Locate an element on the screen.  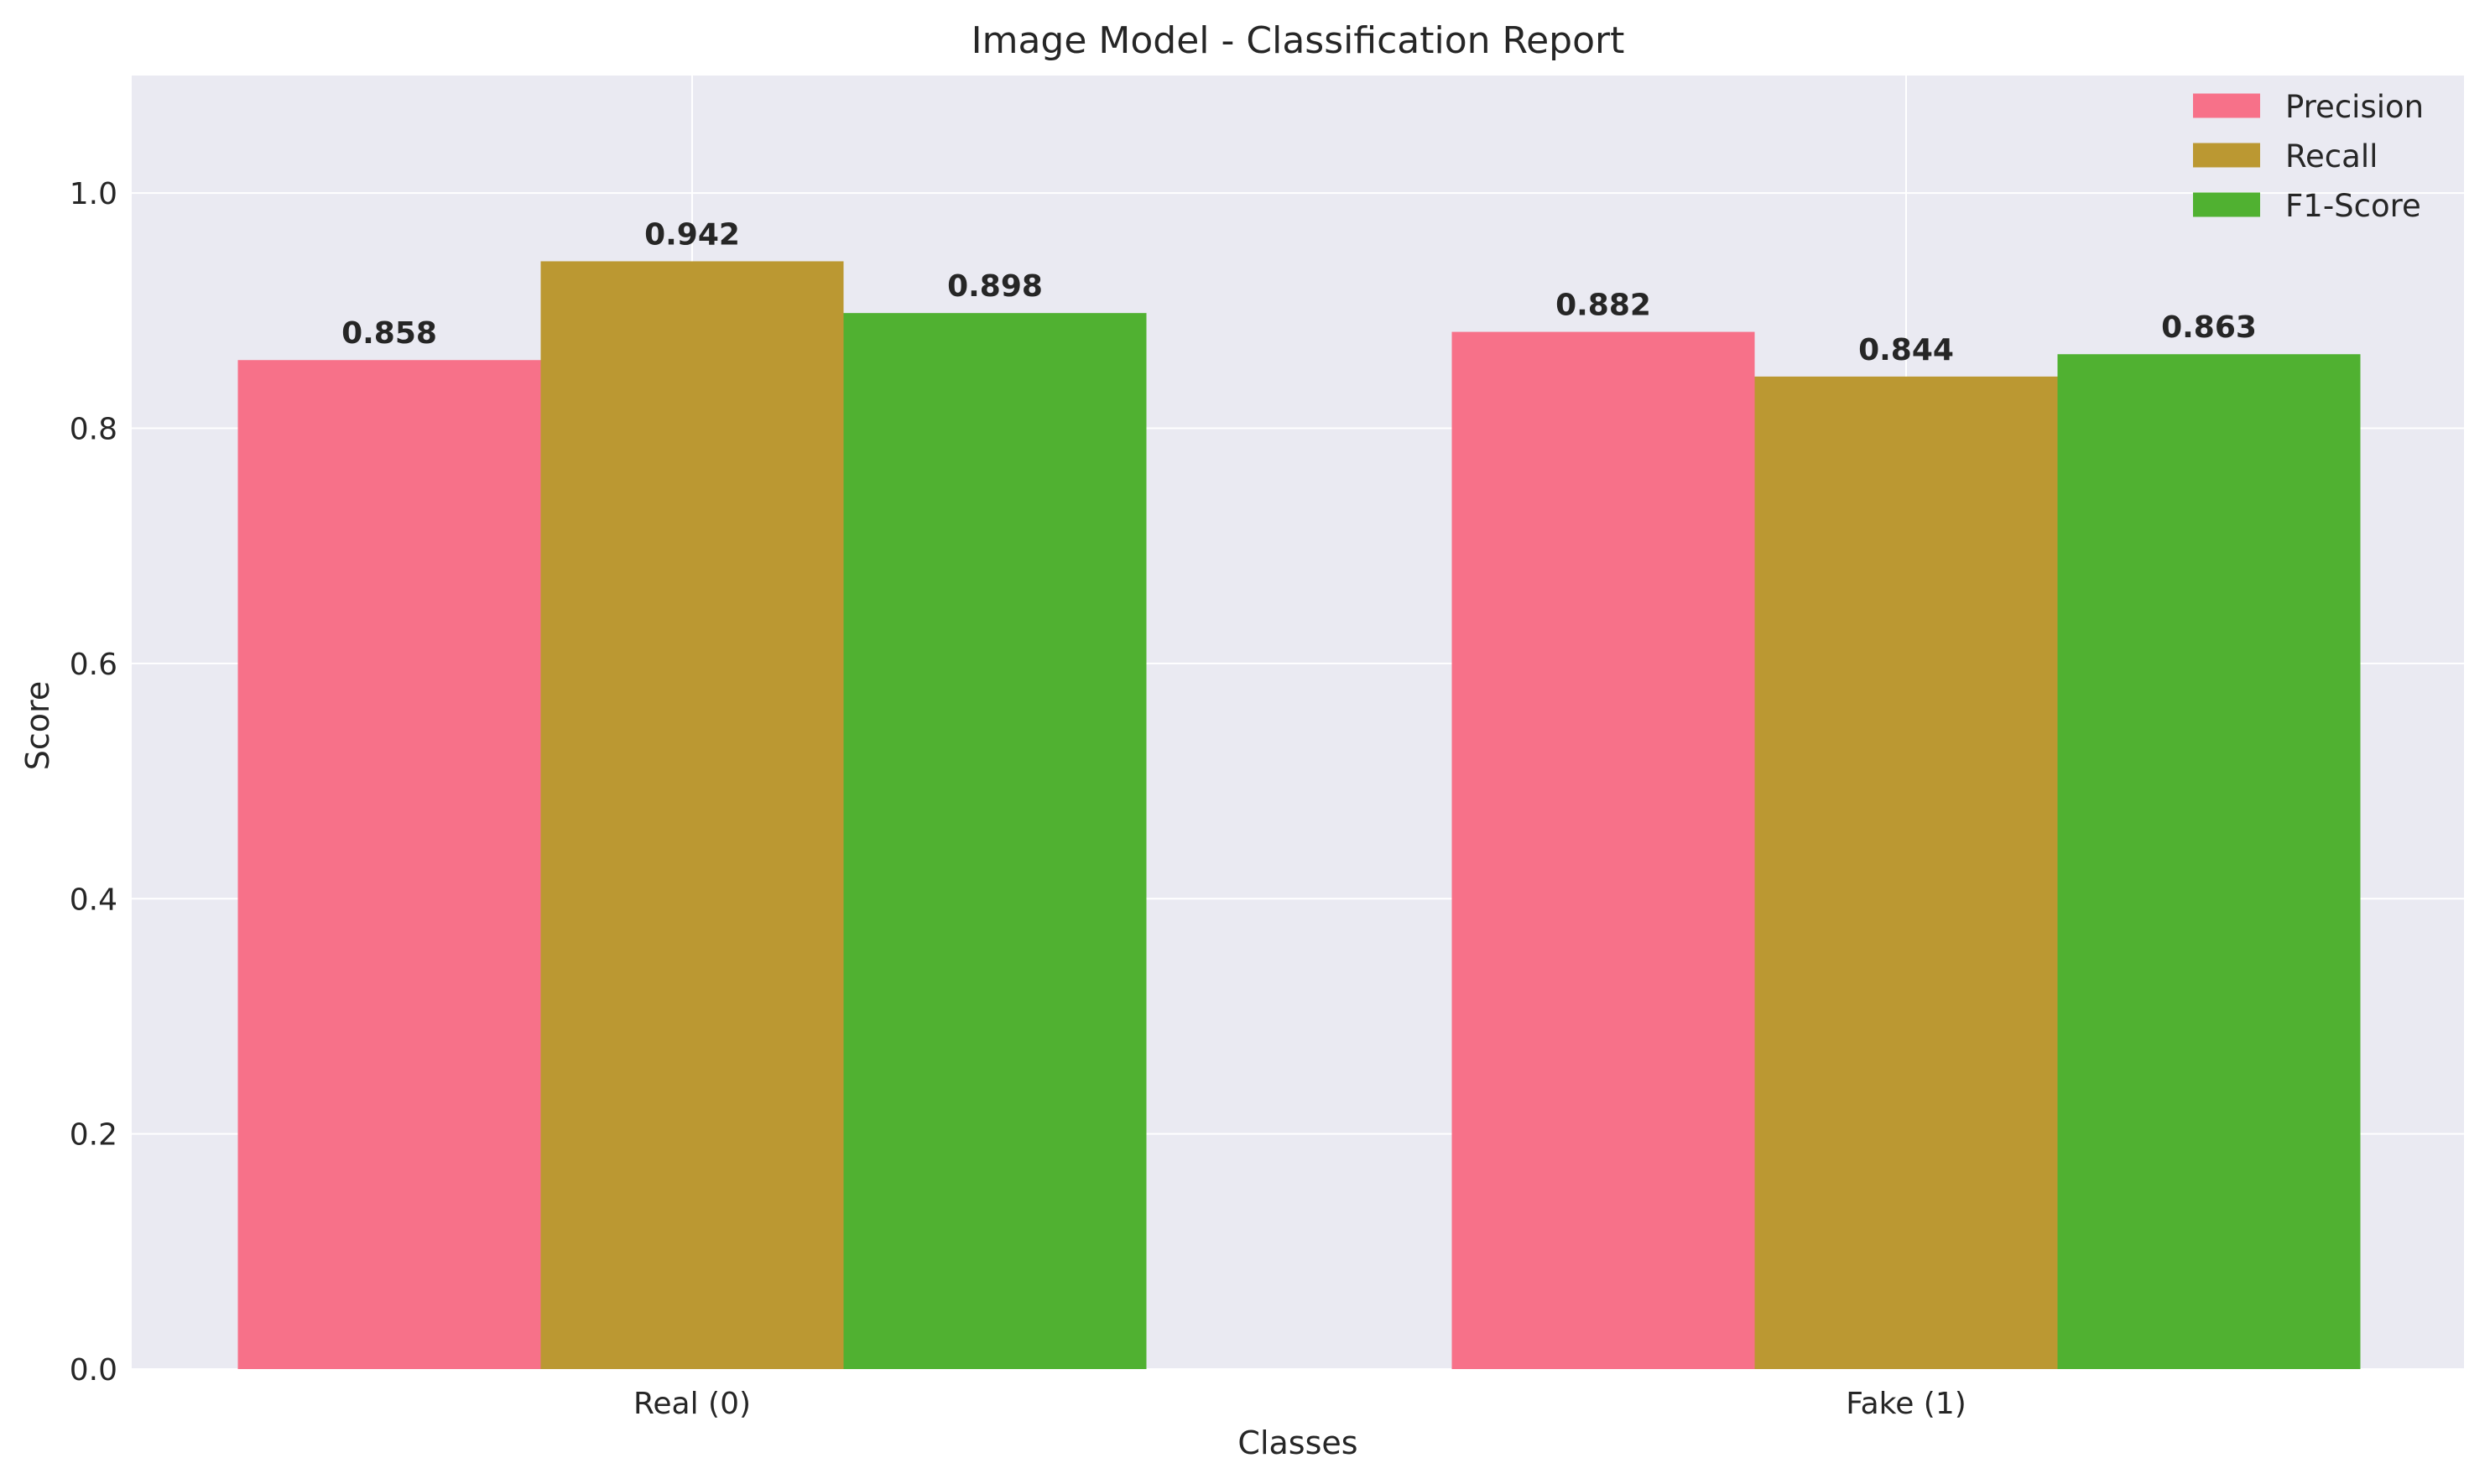
value-label: 0.898 is located at coordinates (995, 286).